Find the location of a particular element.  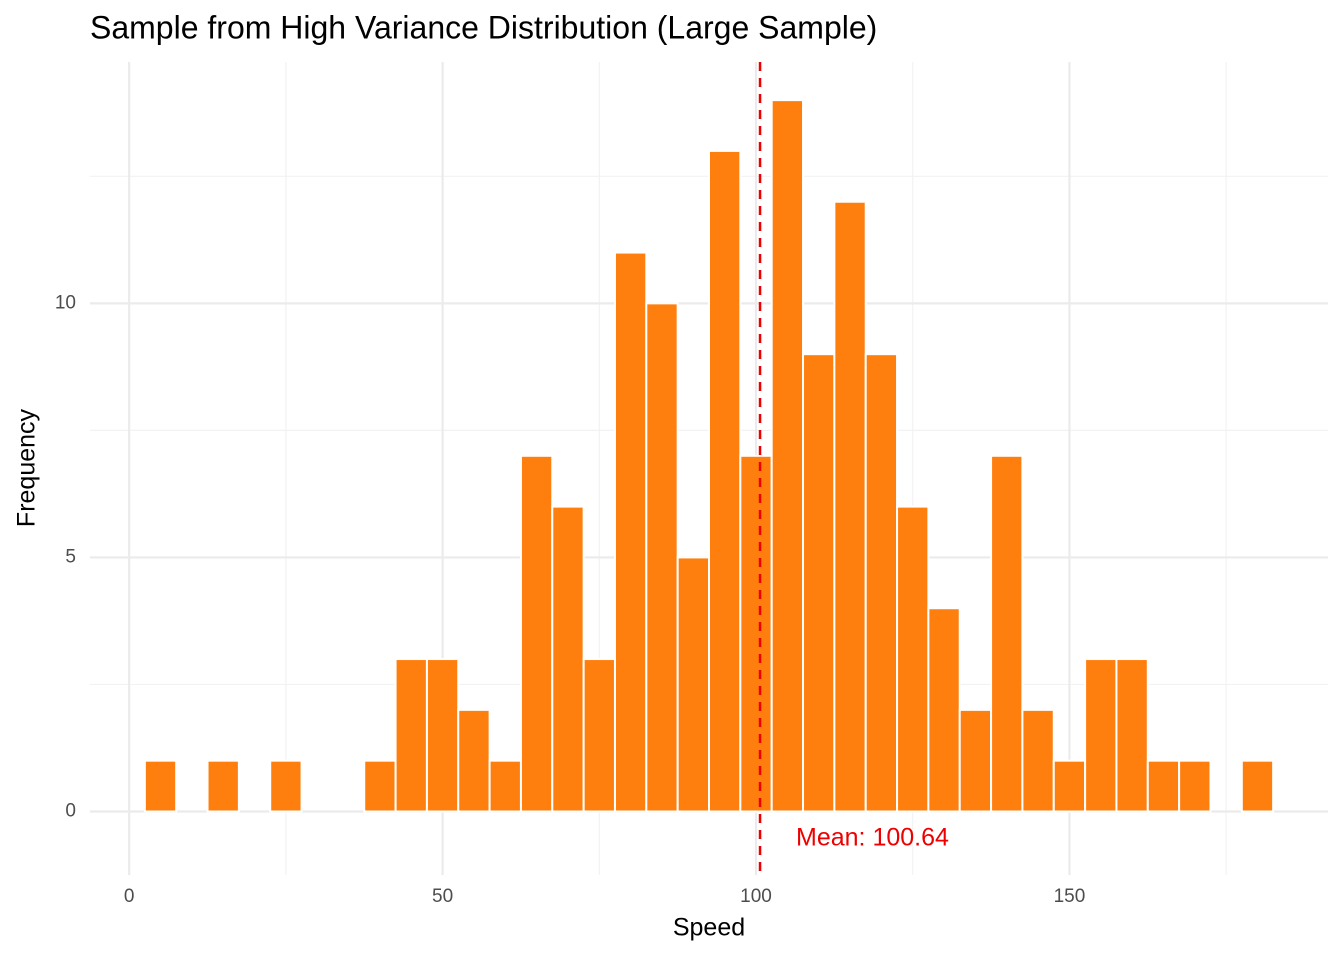

x-axis-label: Speed is located at coordinates (709, 928).